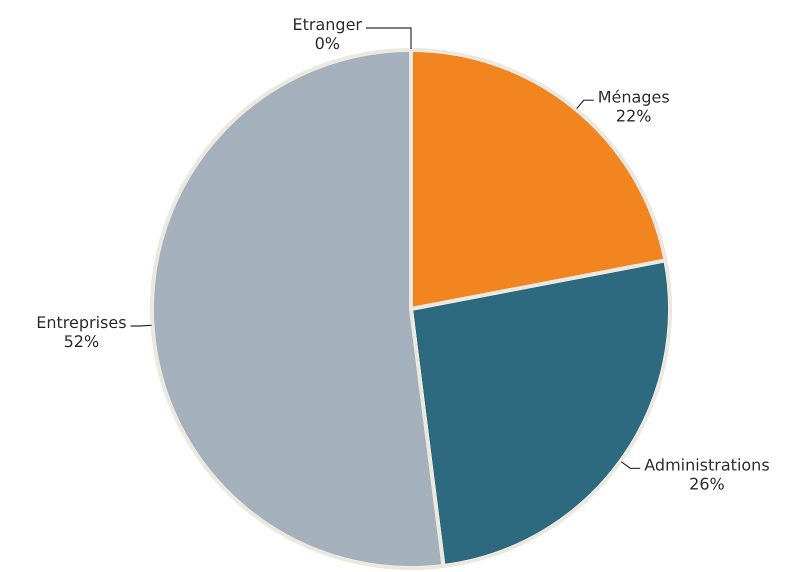  I want to click on text: 0%, so click(327, 44).